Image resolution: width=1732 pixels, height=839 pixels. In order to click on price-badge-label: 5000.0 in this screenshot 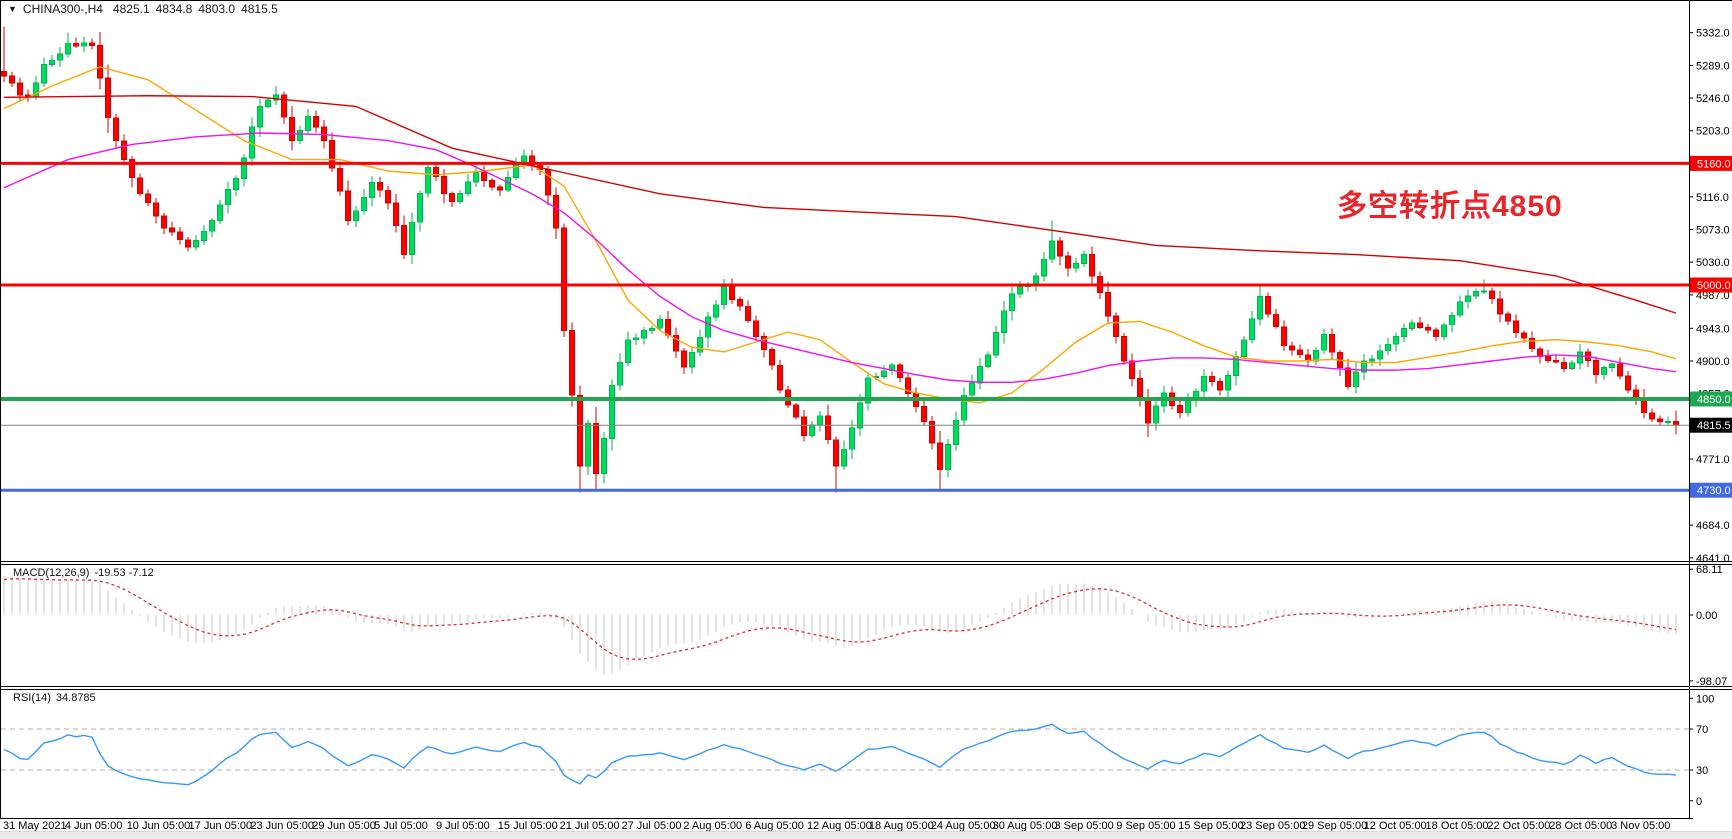, I will do `click(1714, 286)`.